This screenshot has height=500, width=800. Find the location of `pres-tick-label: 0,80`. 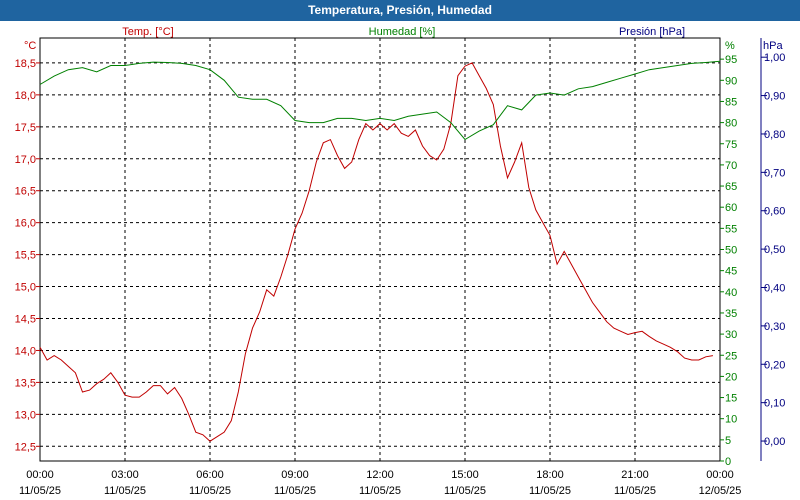

pres-tick-label: 0,80 is located at coordinates (774, 135).